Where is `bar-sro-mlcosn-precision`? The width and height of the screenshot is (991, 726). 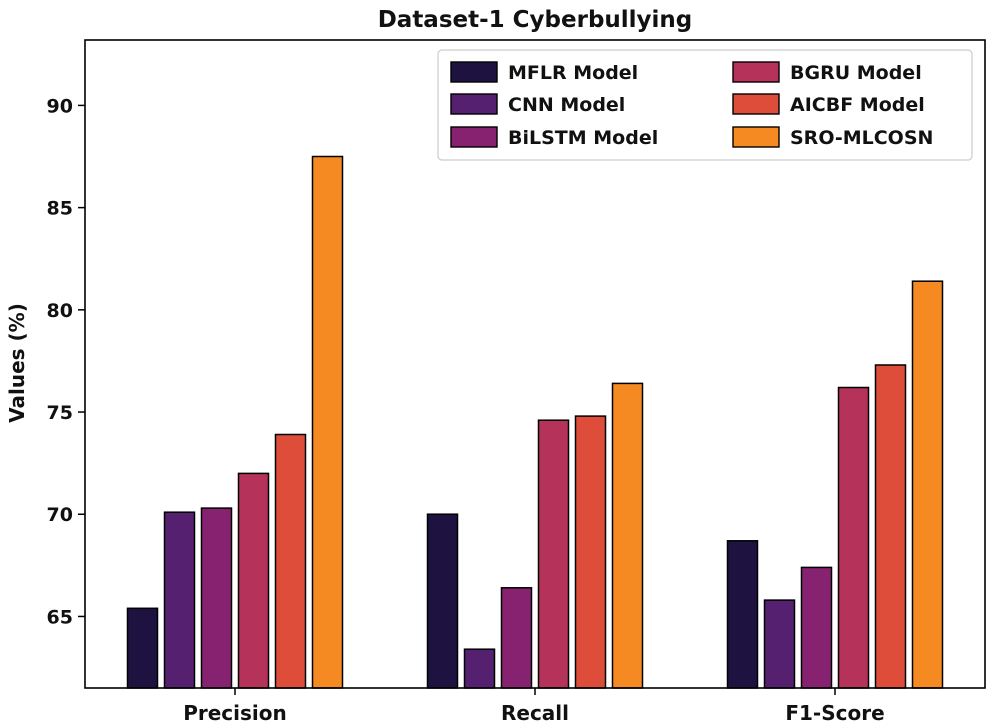
bar-sro-mlcosn-precision is located at coordinates (327, 422).